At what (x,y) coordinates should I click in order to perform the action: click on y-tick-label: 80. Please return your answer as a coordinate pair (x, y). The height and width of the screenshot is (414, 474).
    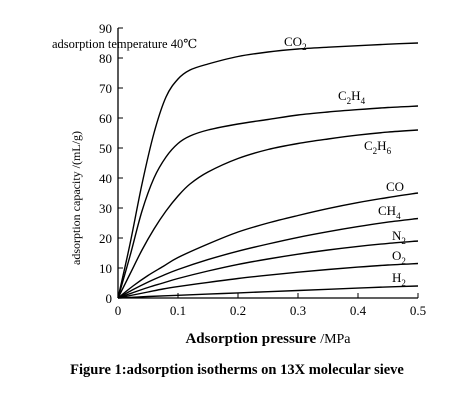
    Looking at the image, I should click on (105, 58).